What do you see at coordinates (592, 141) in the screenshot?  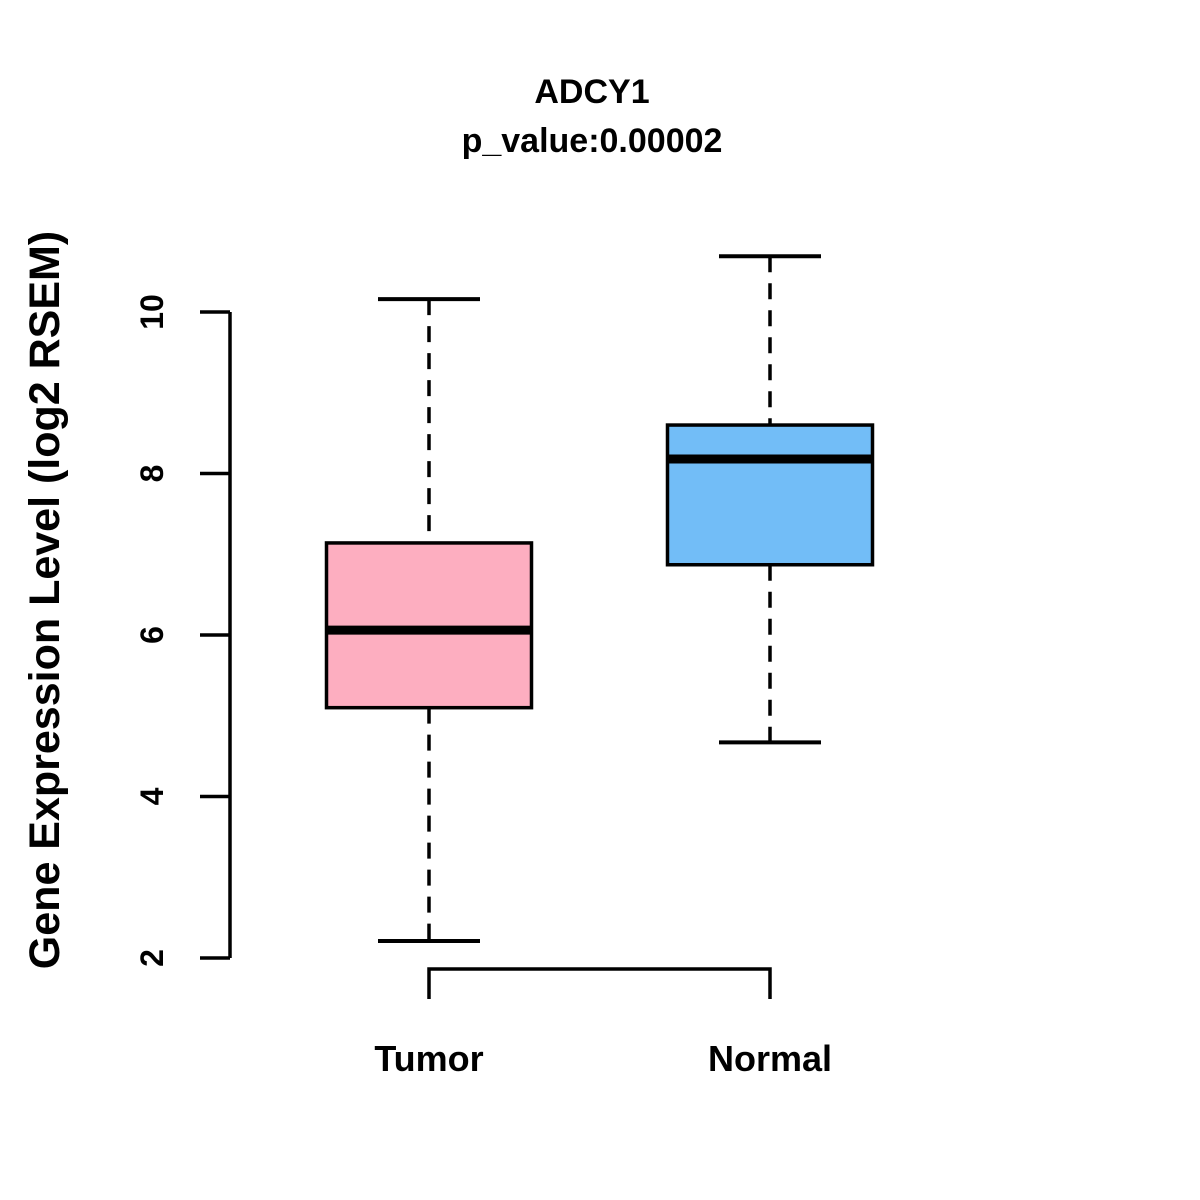 I see `chart-subtitle: p_value:0.00002` at bounding box center [592, 141].